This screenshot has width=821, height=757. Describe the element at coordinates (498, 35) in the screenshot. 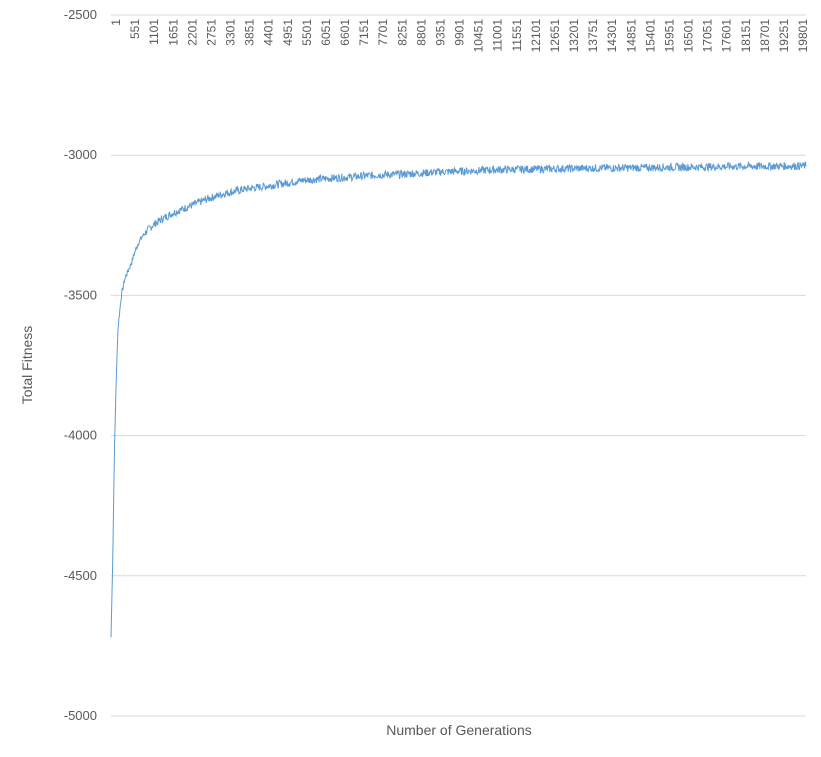

I see `x-tick-label: 11001` at that location.